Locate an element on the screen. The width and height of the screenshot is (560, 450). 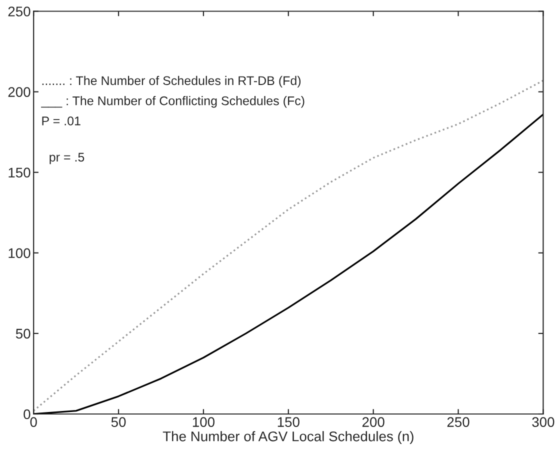
annotation: P = .01 is located at coordinates (61, 121).